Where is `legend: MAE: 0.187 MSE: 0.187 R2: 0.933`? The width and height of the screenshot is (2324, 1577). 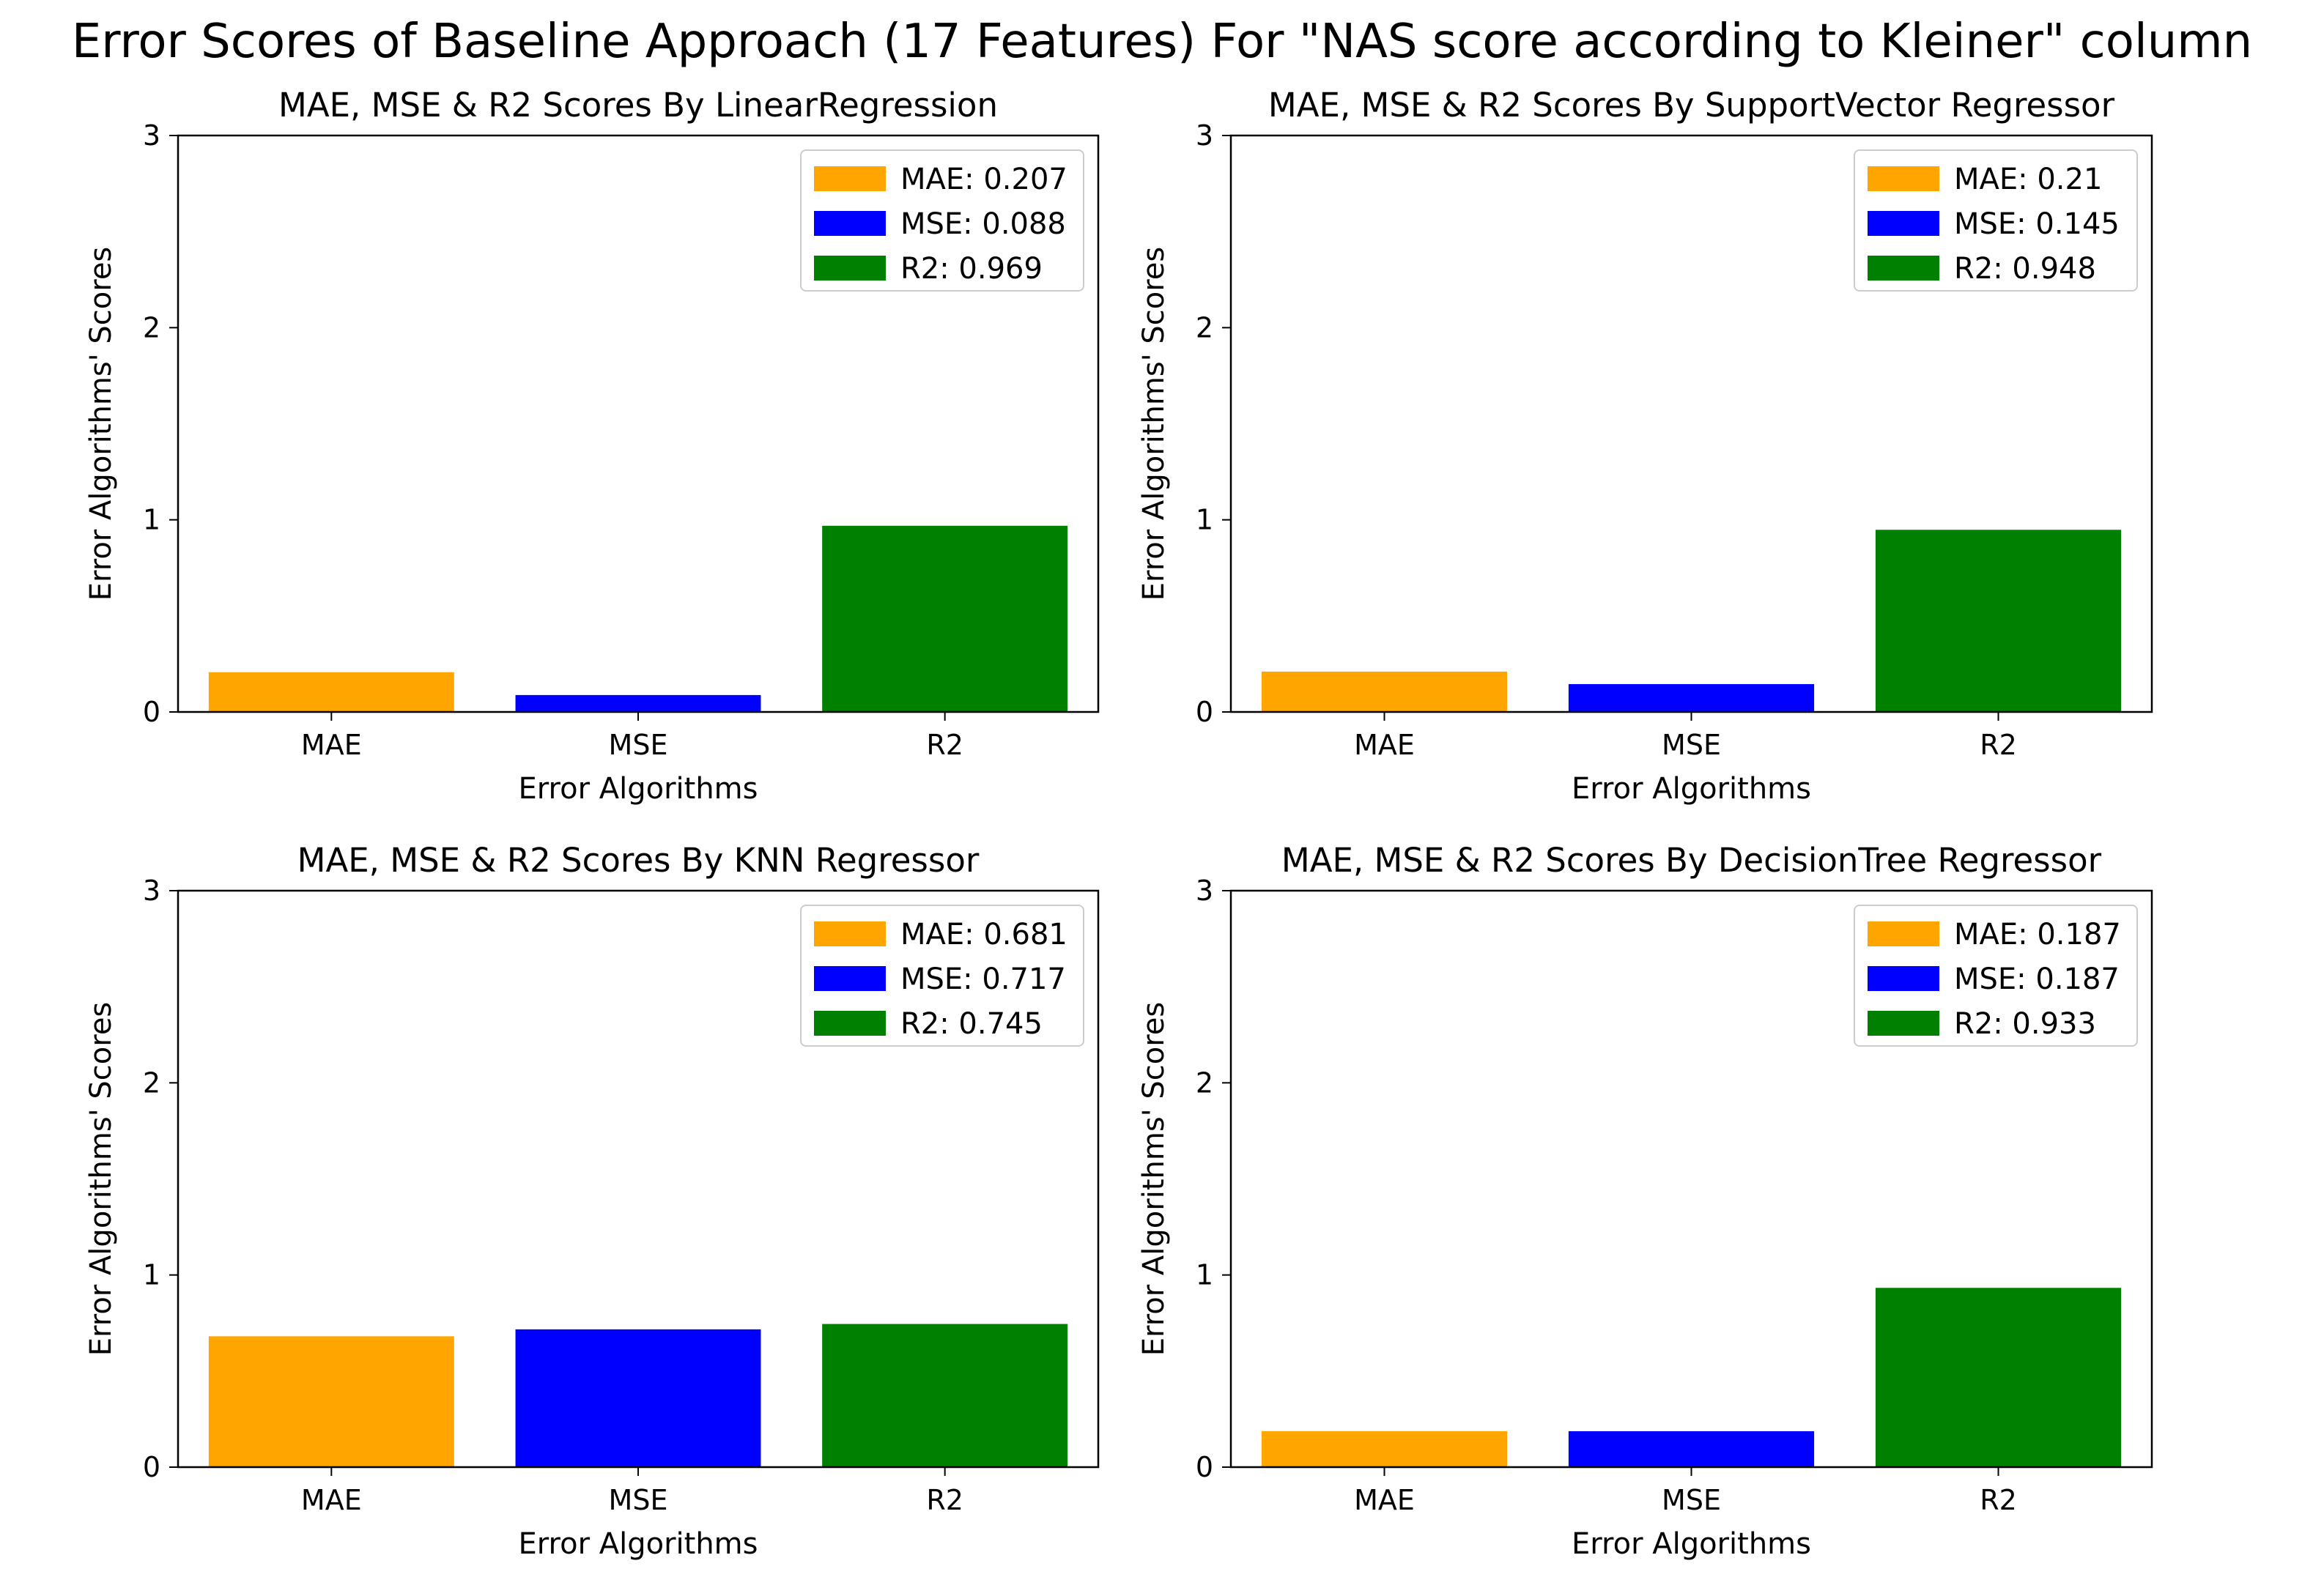 legend: MAE: 0.187 MSE: 0.187 R2: 0.933 is located at coordinates (1996, 976).